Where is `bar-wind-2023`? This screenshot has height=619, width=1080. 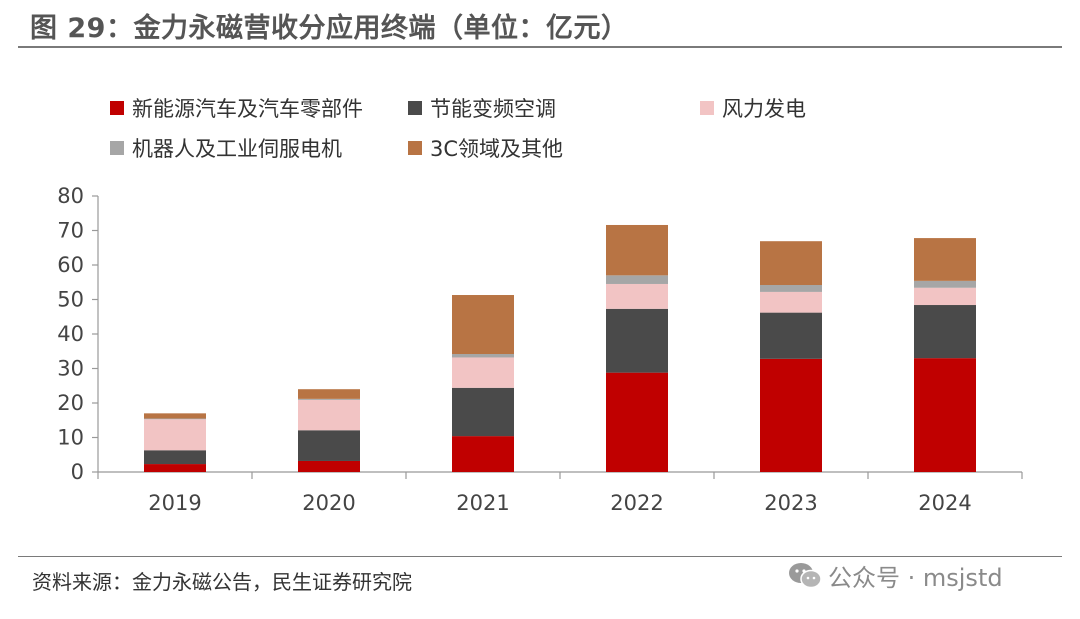
bar-wind-2023 is located at coordinates (791, 302).